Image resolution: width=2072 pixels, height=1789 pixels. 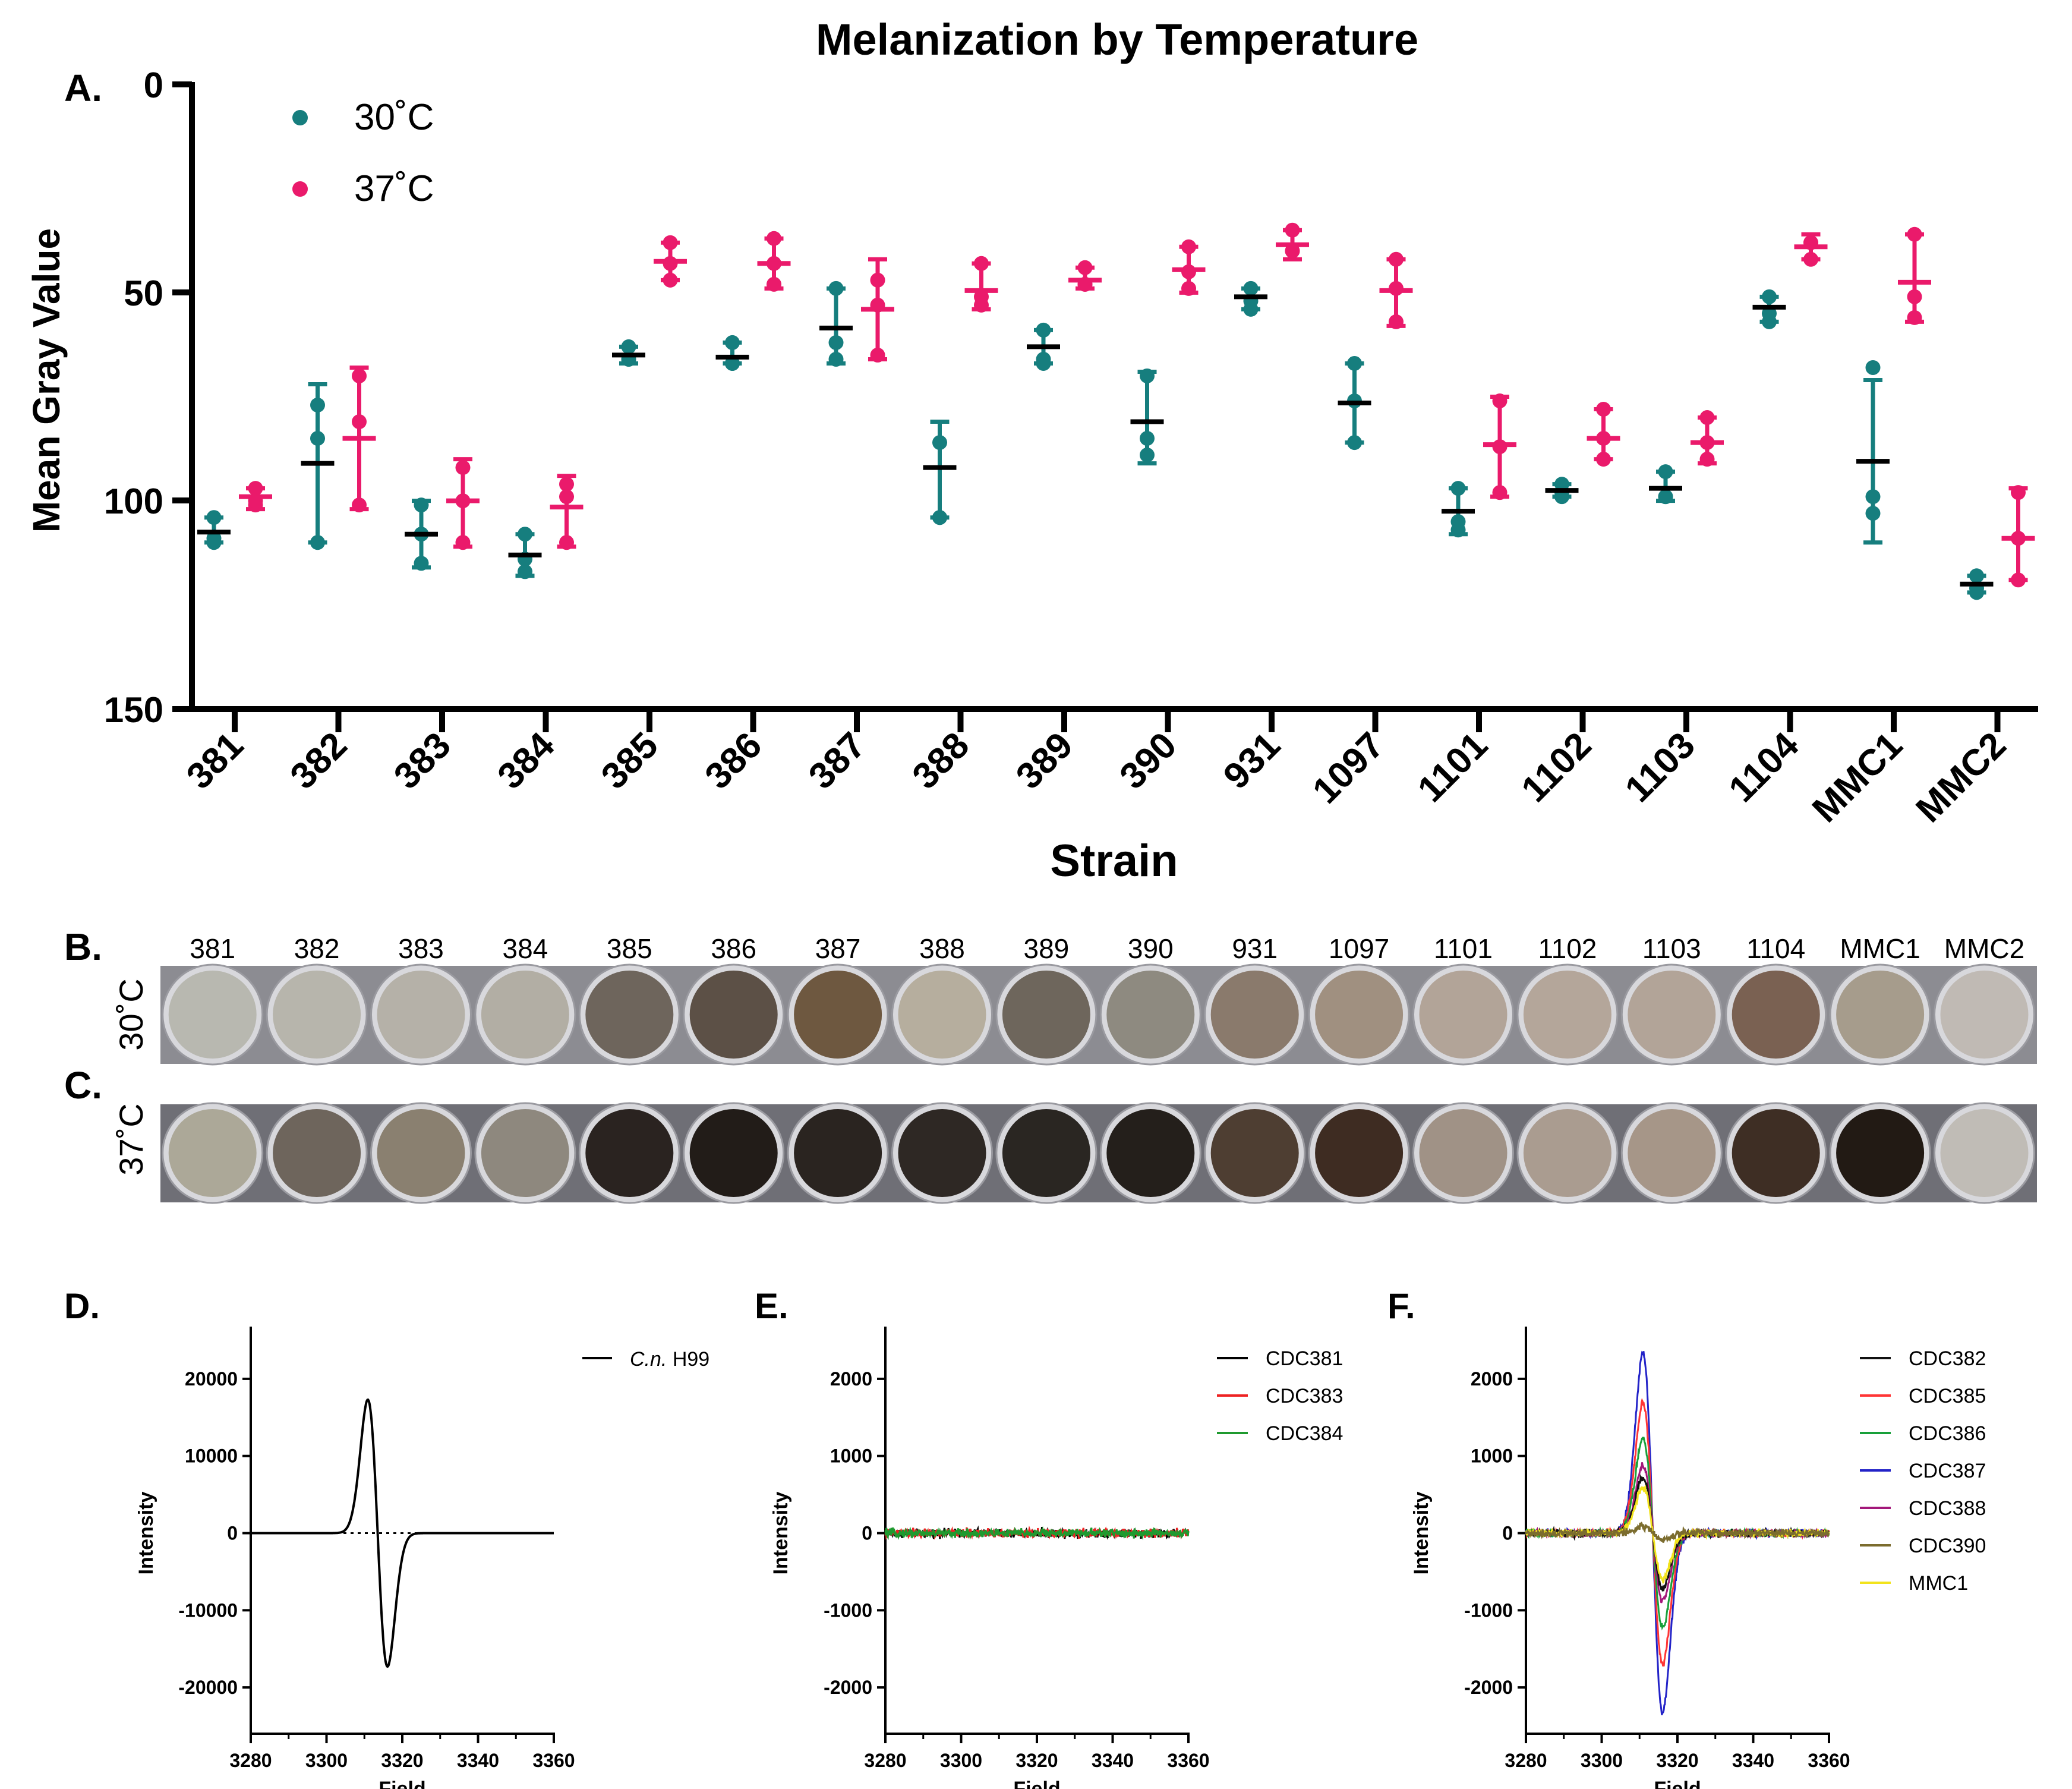 I want to click on plate-label-MMC1: MMC1, so click(x=1880, y=948).